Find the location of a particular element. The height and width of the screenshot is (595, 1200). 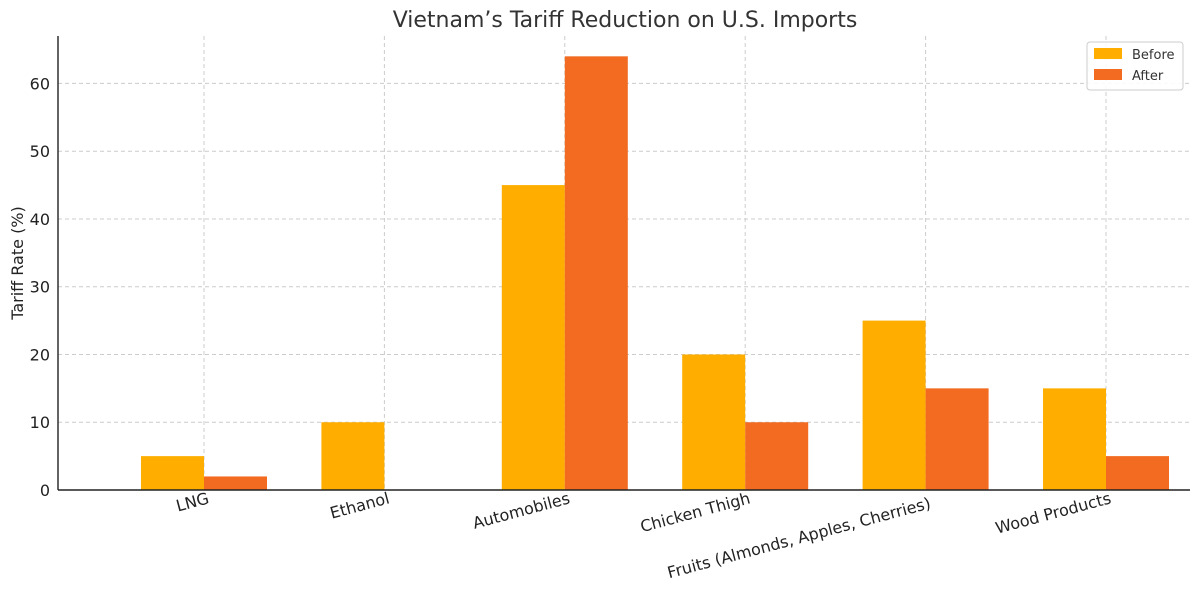

y-tick-label: 50 is located at coordinates (40, 151).